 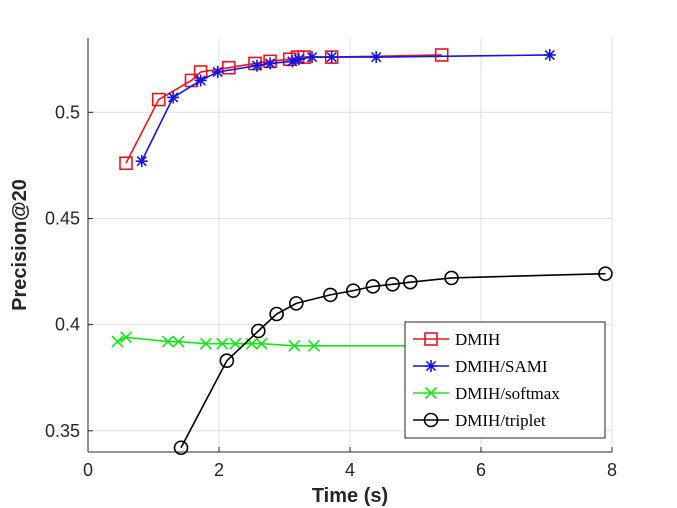 I want to click on x-tick-label: 8, so click(x=612, y=470).